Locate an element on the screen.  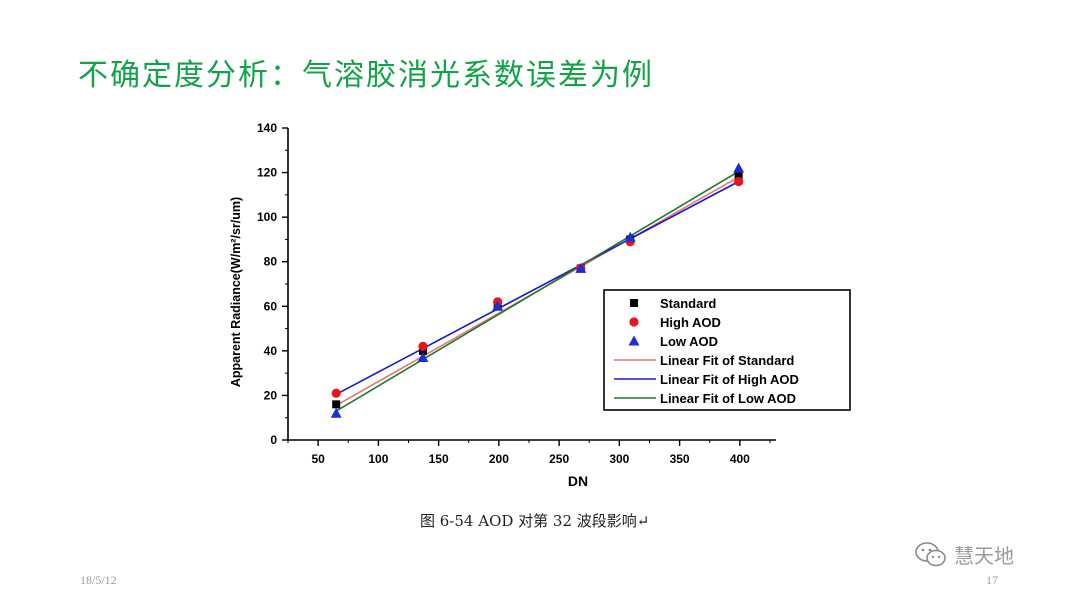
legend-label: Linear Fit of High AOD is located at coordinates (729, 379).